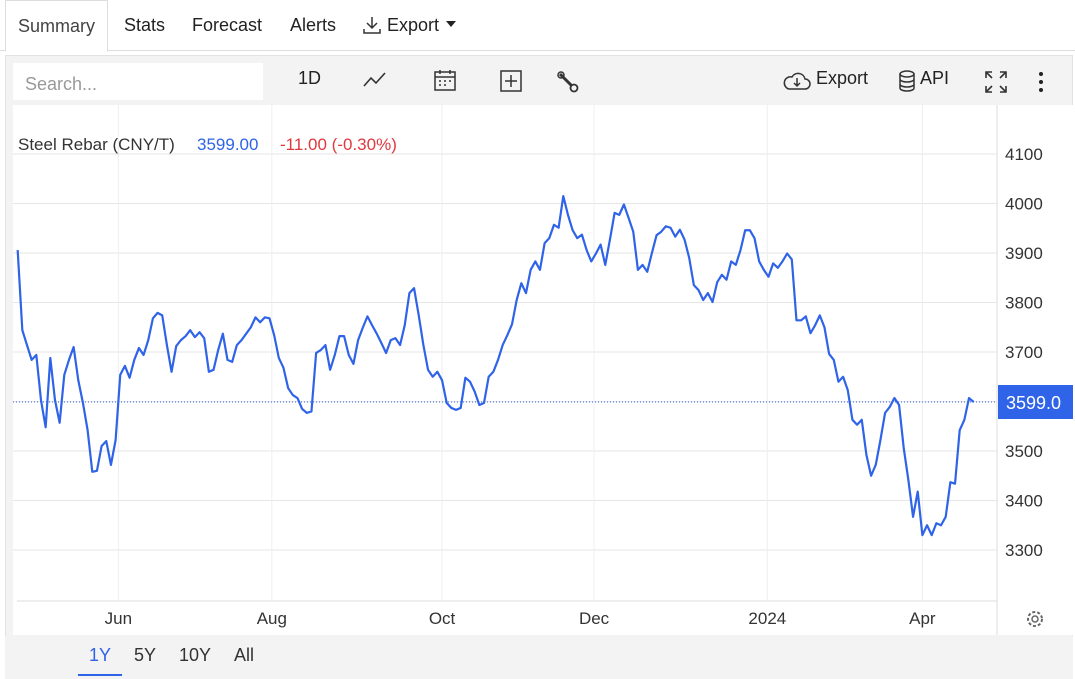 The width and height of the screenshot is (1075, 679). I want to click on api-button: API, so click(935, 78).